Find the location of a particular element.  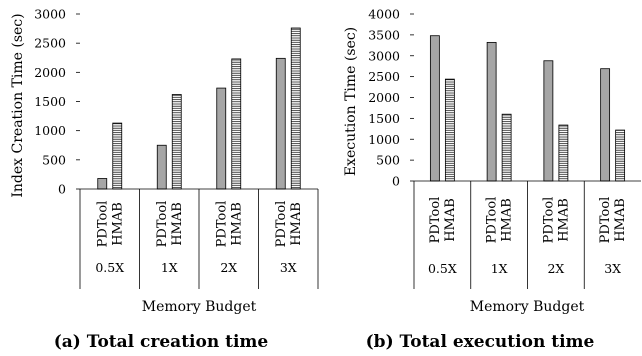

chart-caption: (b) Total execution time is located at coordinates (480, 342).